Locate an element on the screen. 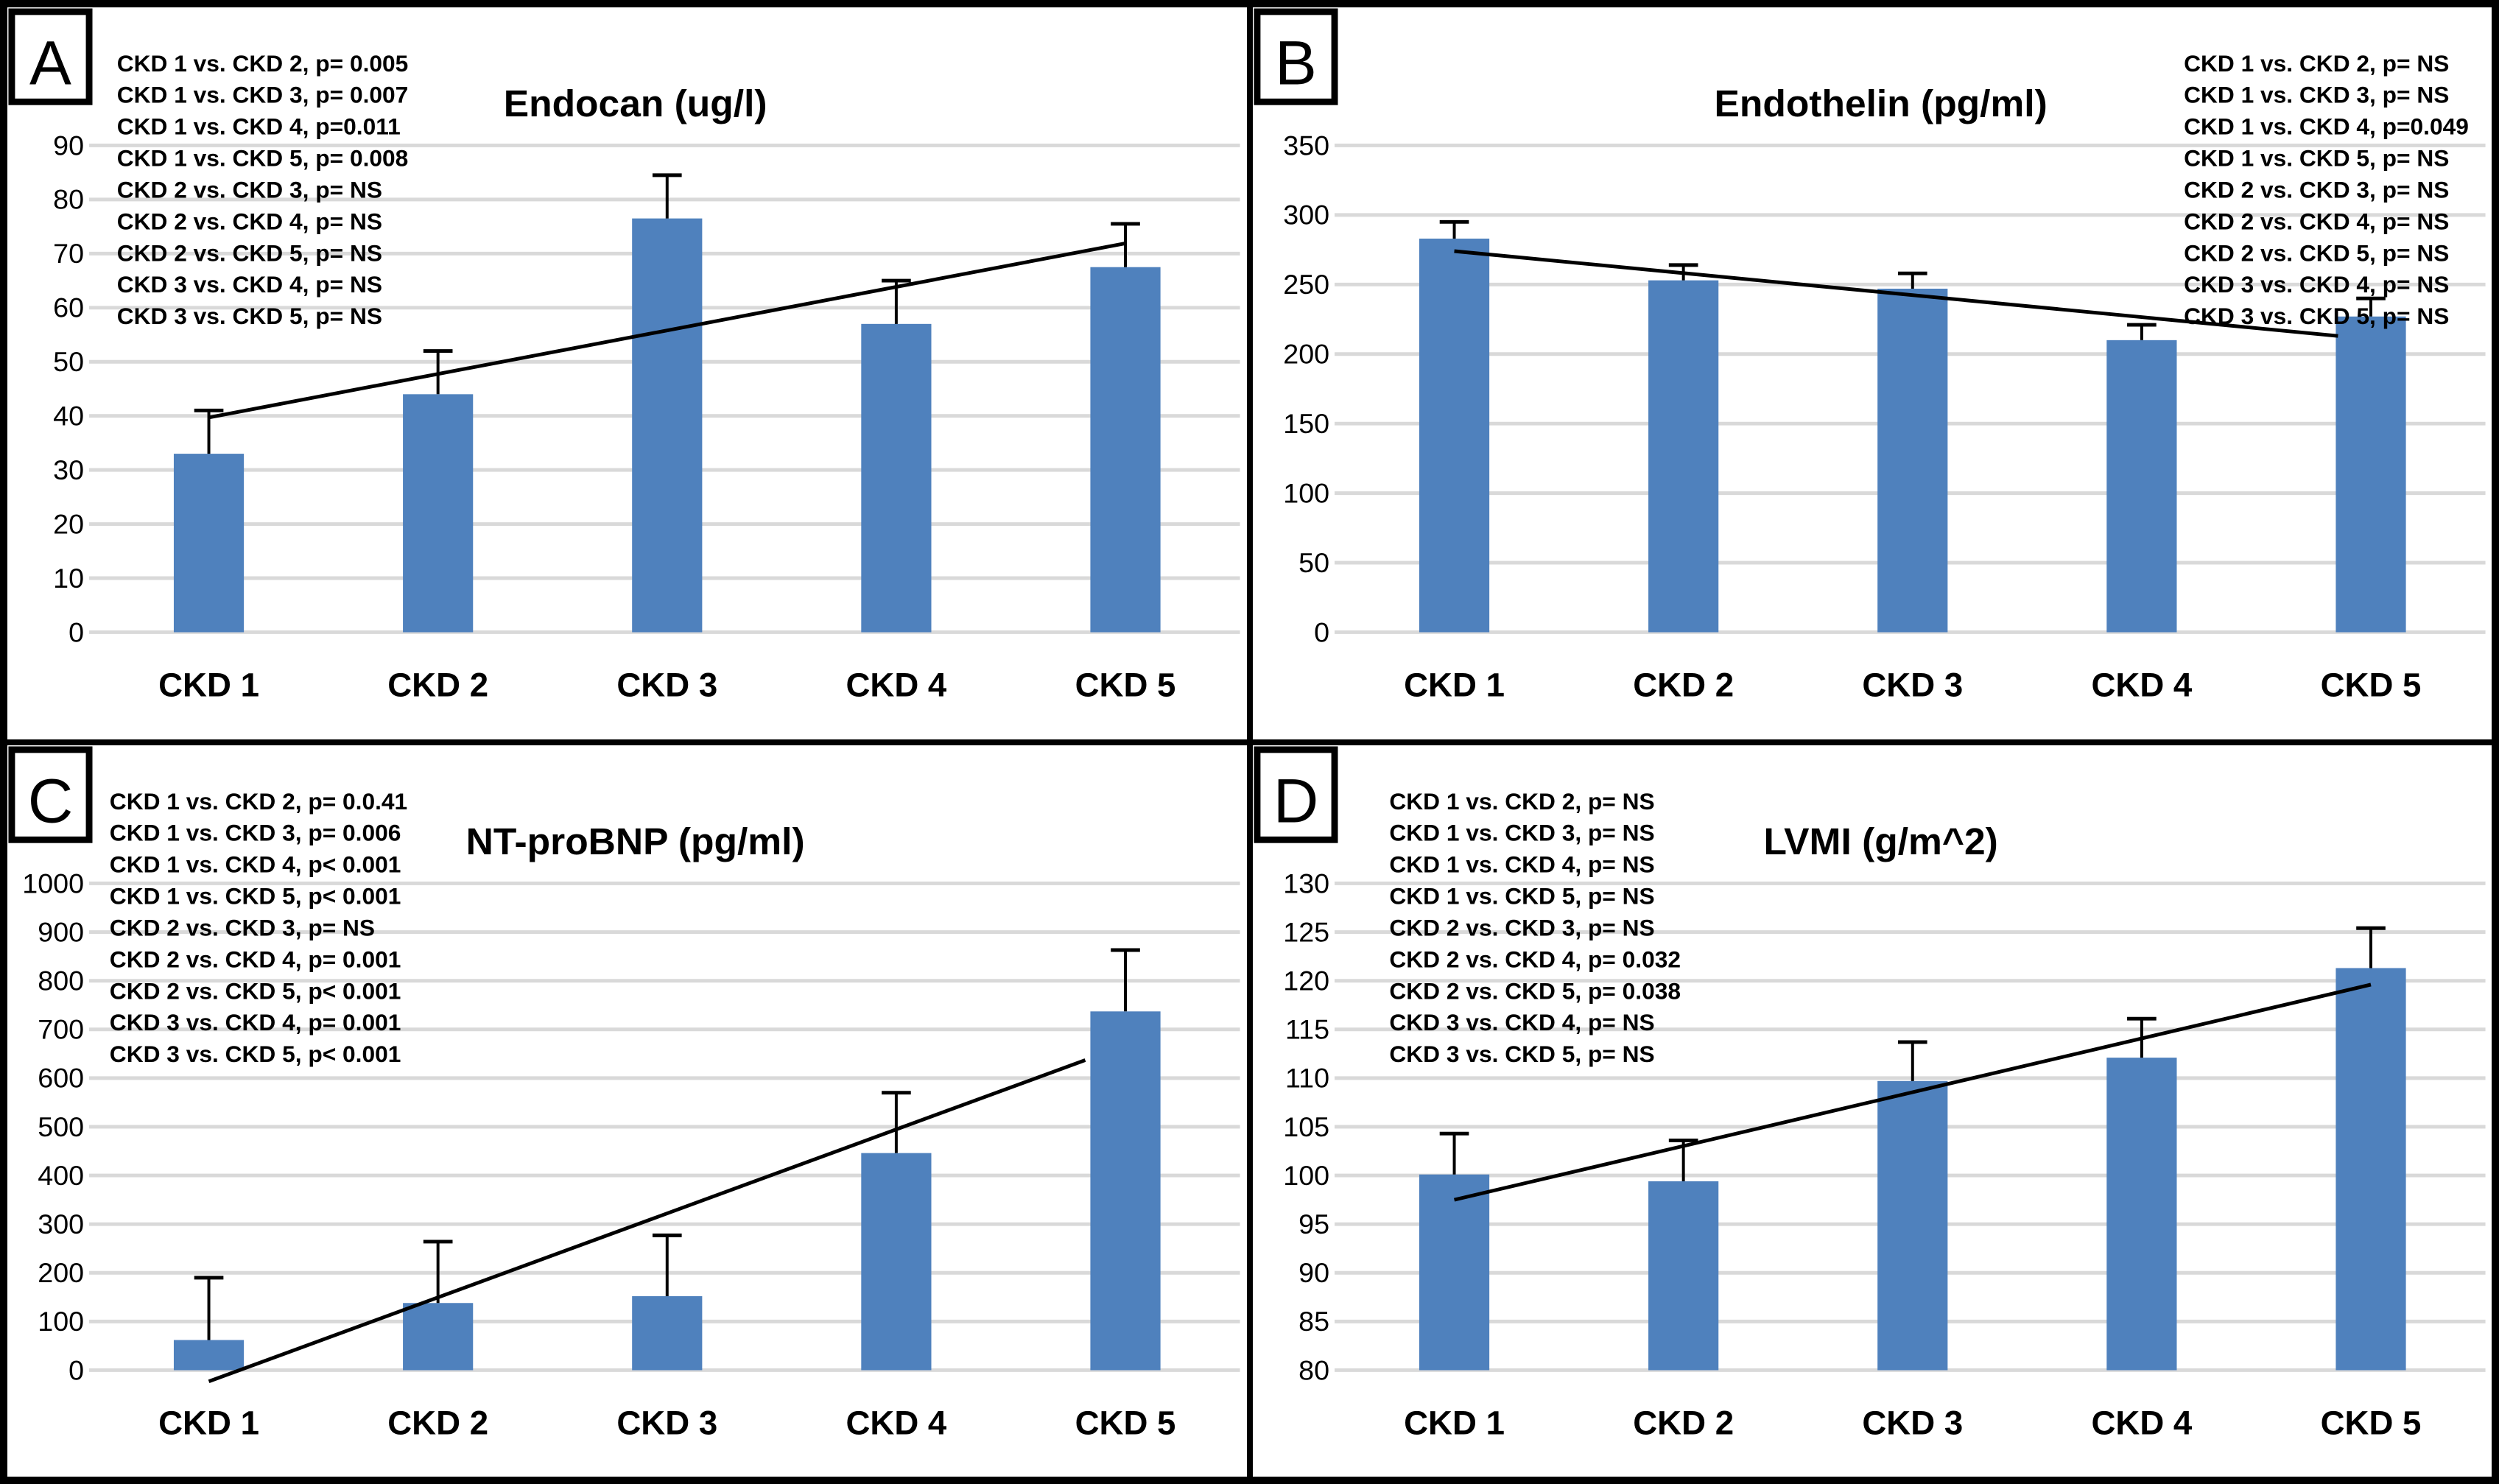  y-tick-label: 1000 is located at coordinates (53, 884).